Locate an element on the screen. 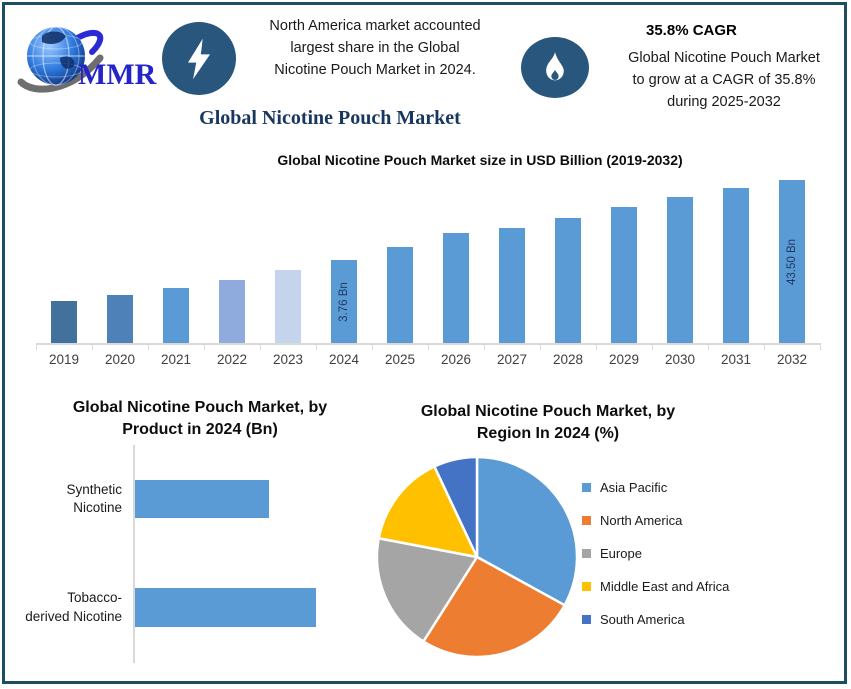  bar-2025 is located at coordinates (400, 295).